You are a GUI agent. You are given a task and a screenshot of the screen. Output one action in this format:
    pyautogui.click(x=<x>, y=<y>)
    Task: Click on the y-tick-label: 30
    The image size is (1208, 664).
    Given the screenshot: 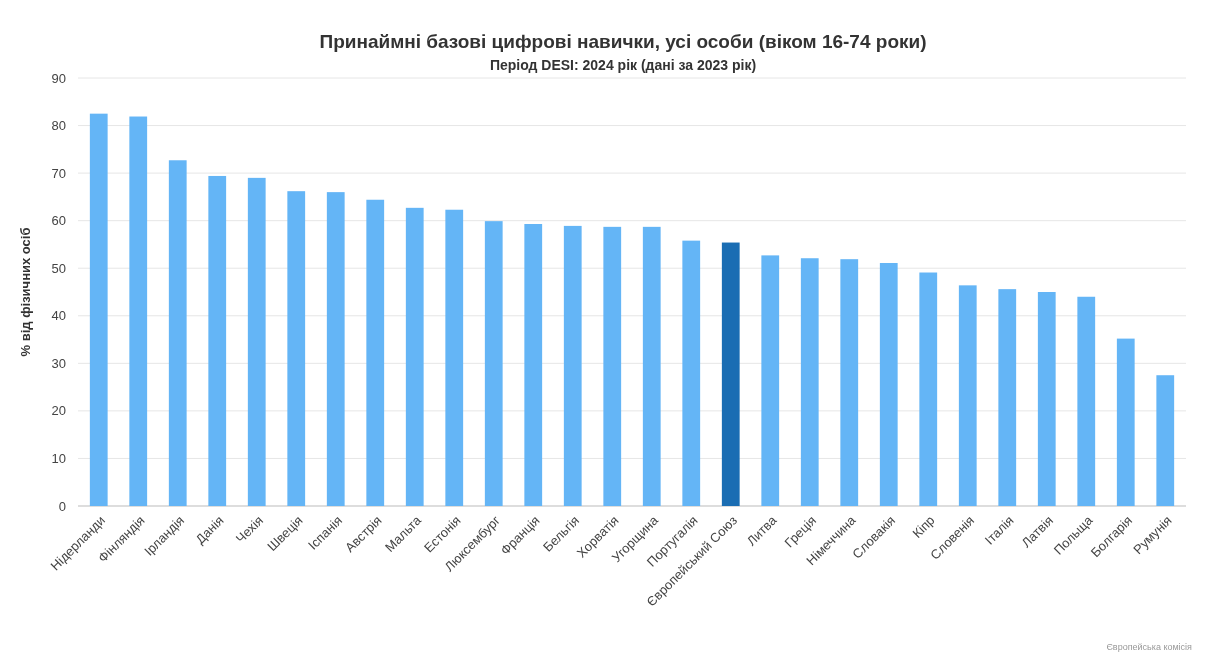 What is the action you would take?
    pyautogui.click(x=58, y=363)
    